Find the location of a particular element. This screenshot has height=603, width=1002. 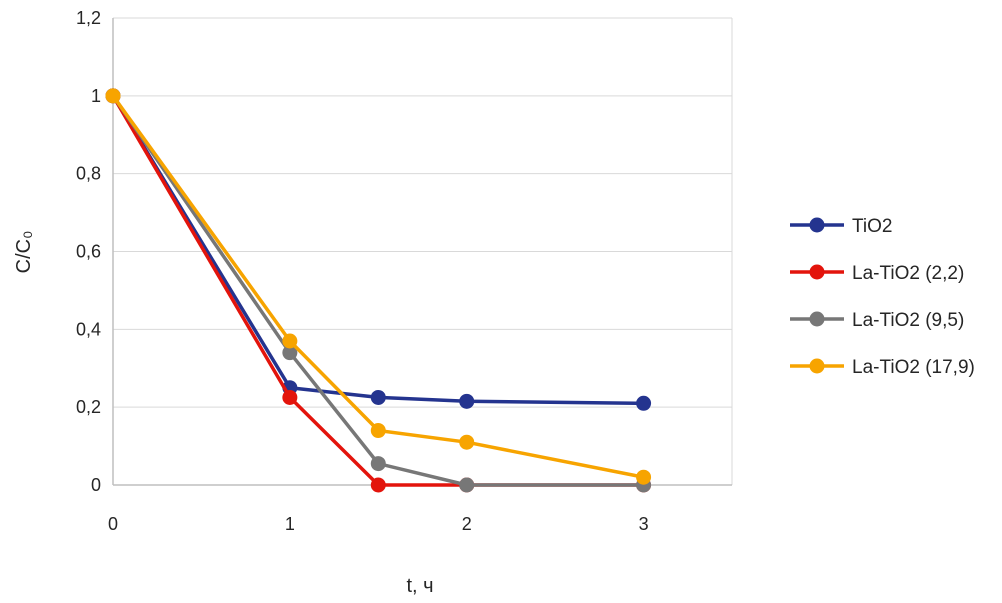

y-tick-labels: 0 0,2 0,4 0,6 0,8 1 1,2 is located at coordinates (88, 251).